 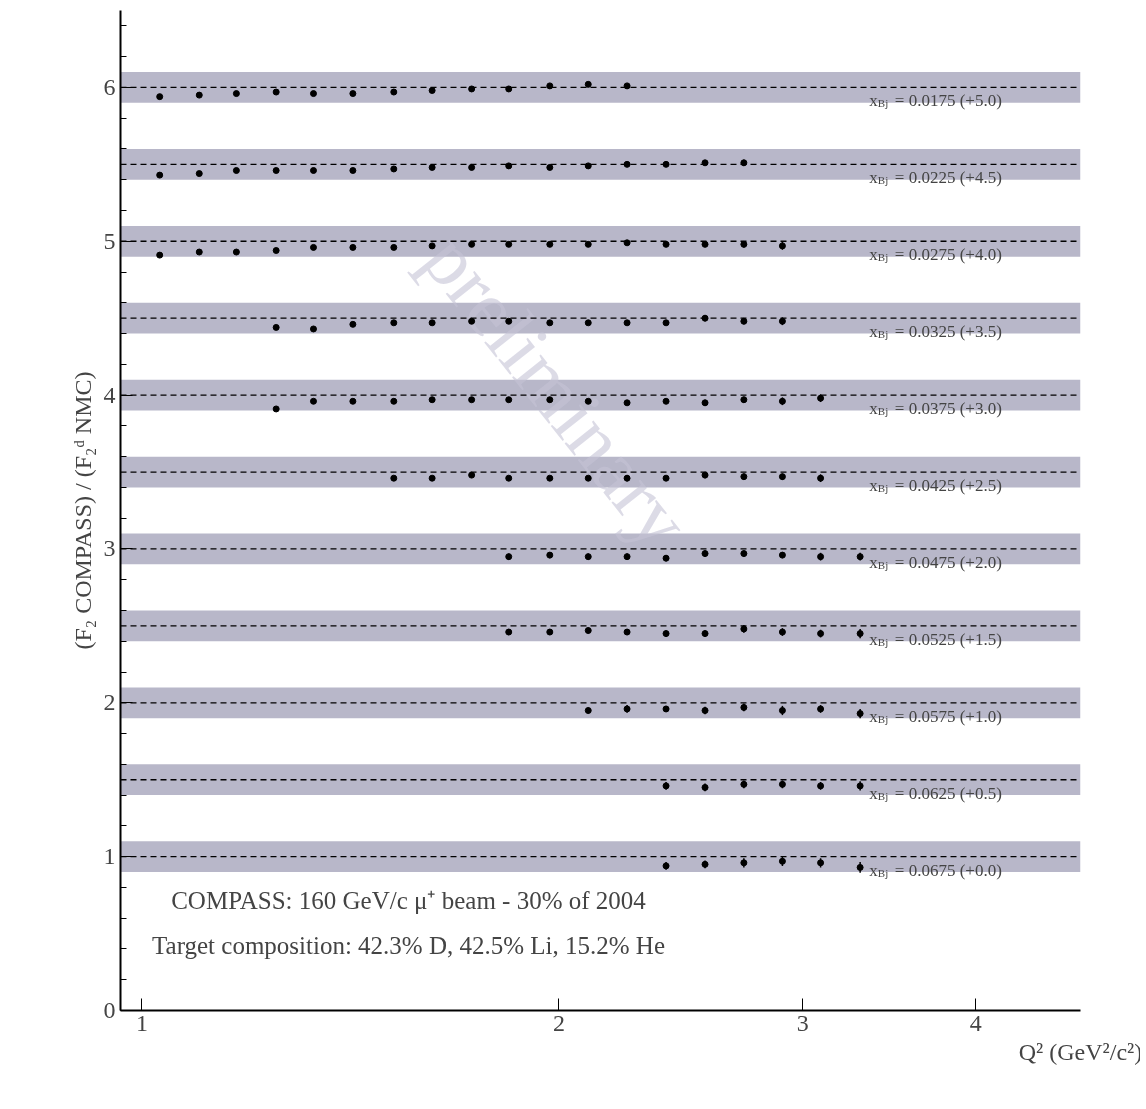 I want to click on x-tick-label: 1, so click(x=141, y=1022).